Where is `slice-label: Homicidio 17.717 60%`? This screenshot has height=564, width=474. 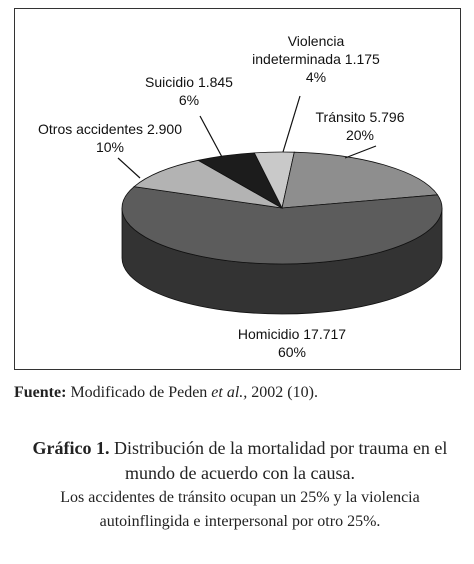 slice-label: Homicidio 17.717 60% is located at coordinates (292, 343).